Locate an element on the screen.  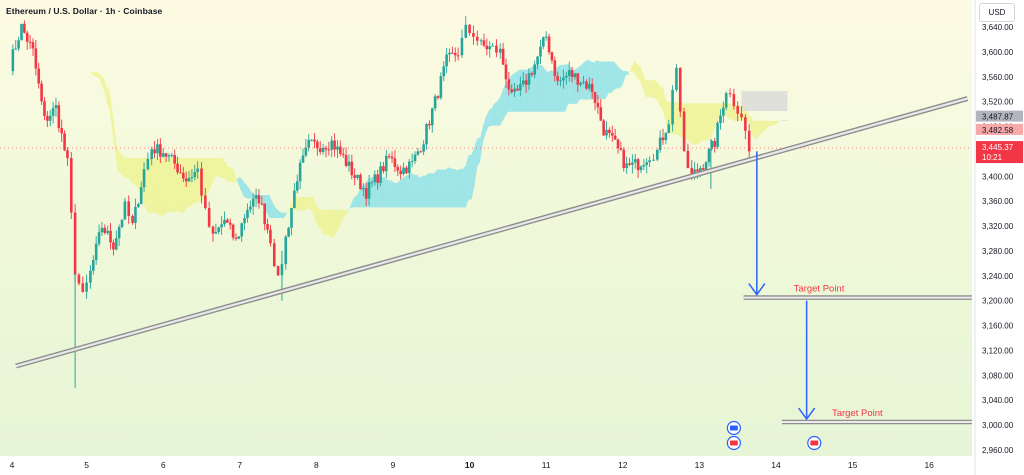
dividend-event-icon is located at coordinates (733, 428).